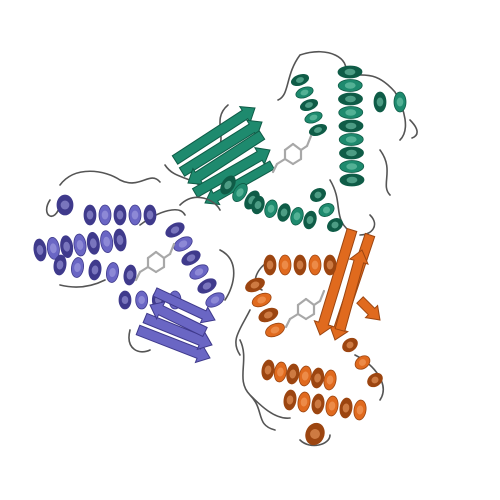 The height and width of the screenshot is (500, 500). I want to click on ligand-sticks, so click(292, 154).